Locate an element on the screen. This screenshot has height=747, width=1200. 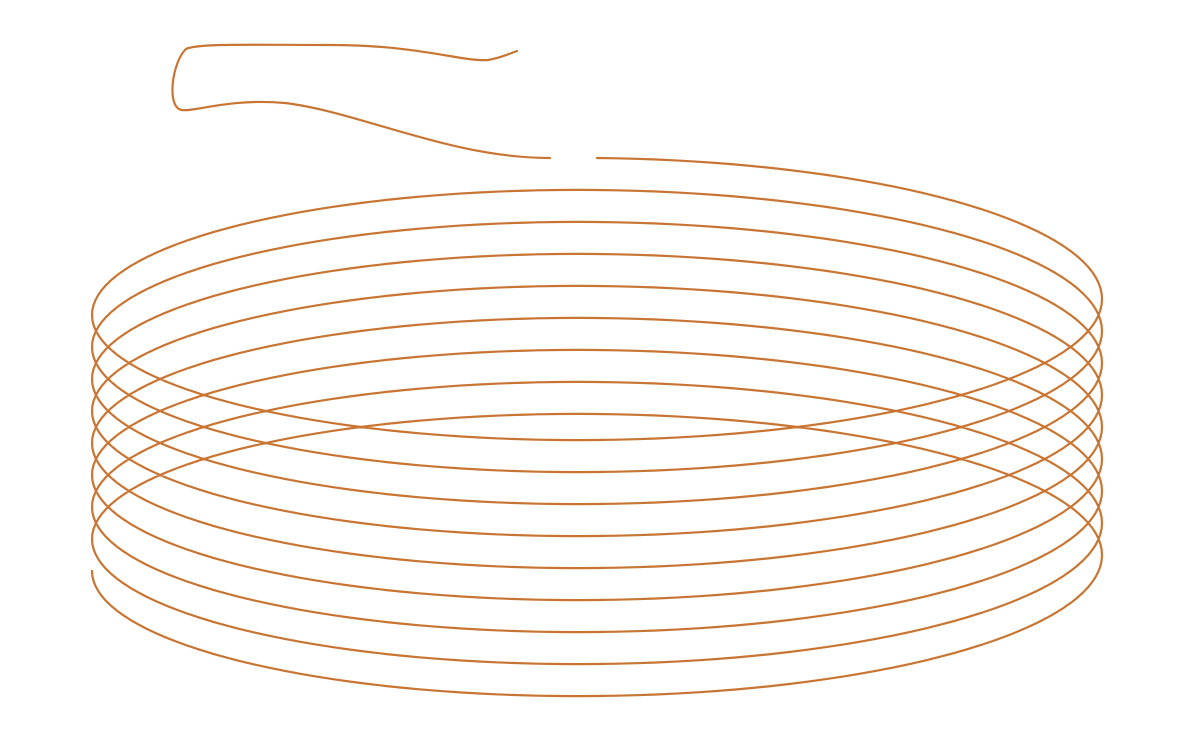
coil-tail is located at coordinates (361, 101).